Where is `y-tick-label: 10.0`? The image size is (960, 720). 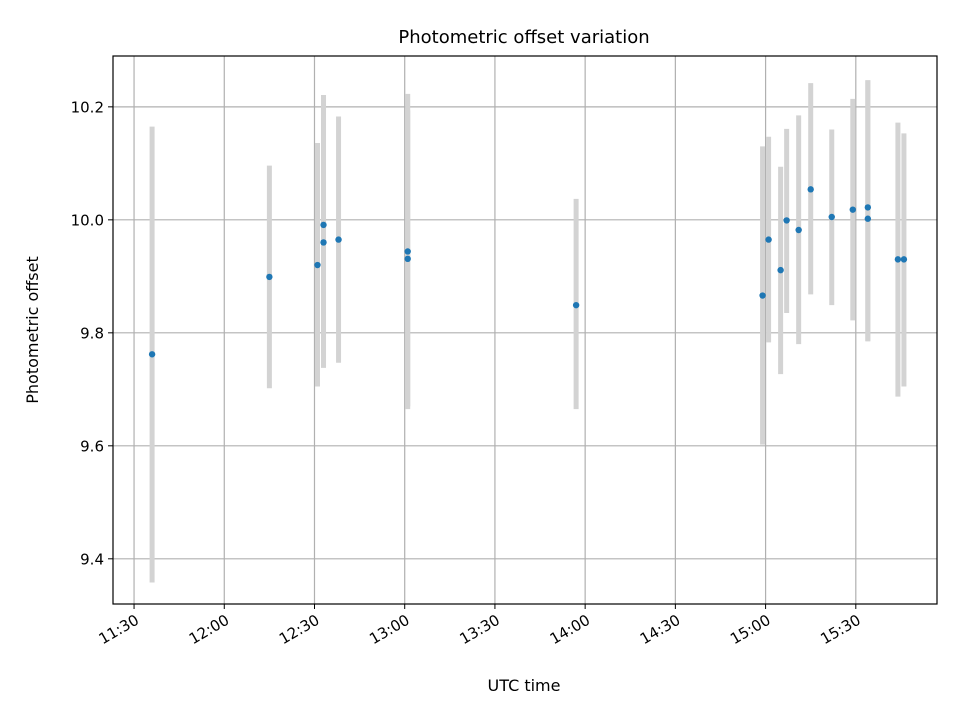 y-tick-label: 10.0 is located at coordinates (87, 220).